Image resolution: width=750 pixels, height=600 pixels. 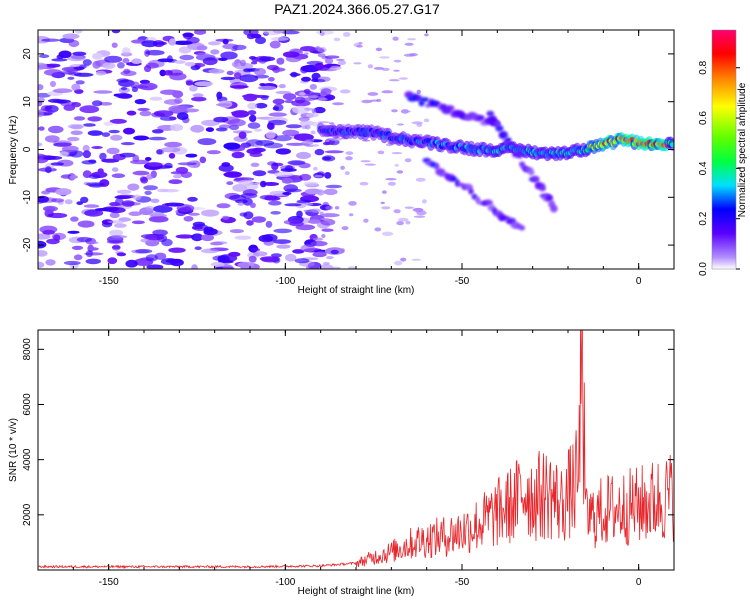 I want to click on spectrogram-tone-core, so click(x=672, y=145).